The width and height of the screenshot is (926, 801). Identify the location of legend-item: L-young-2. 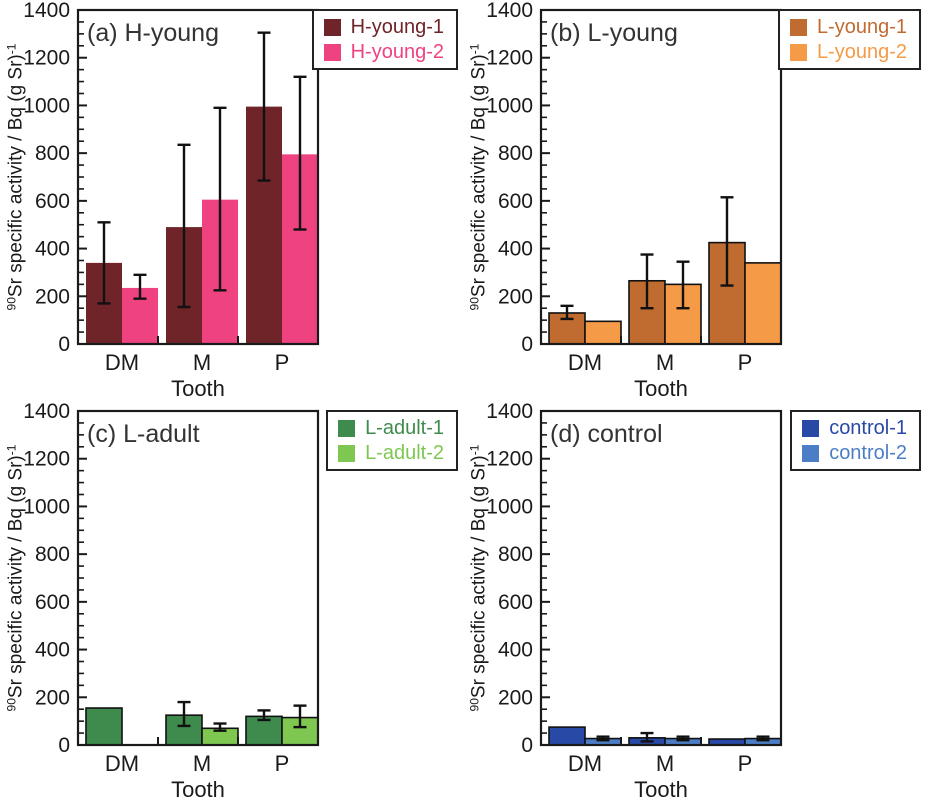
(848, 52).